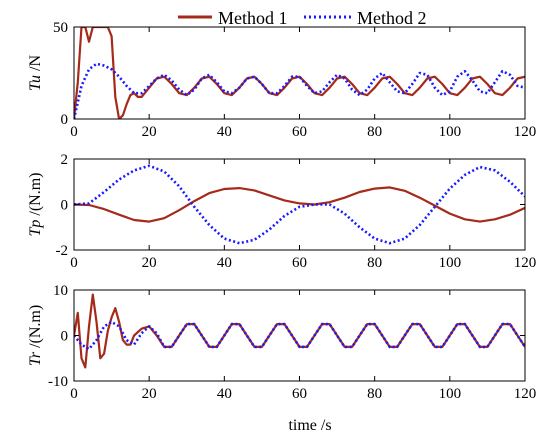 The width and height of the screenshot is (550, 435). Describe the element at coordinates (62, 251) in the screenshot. I see `y-tick-label: -2` at that location.